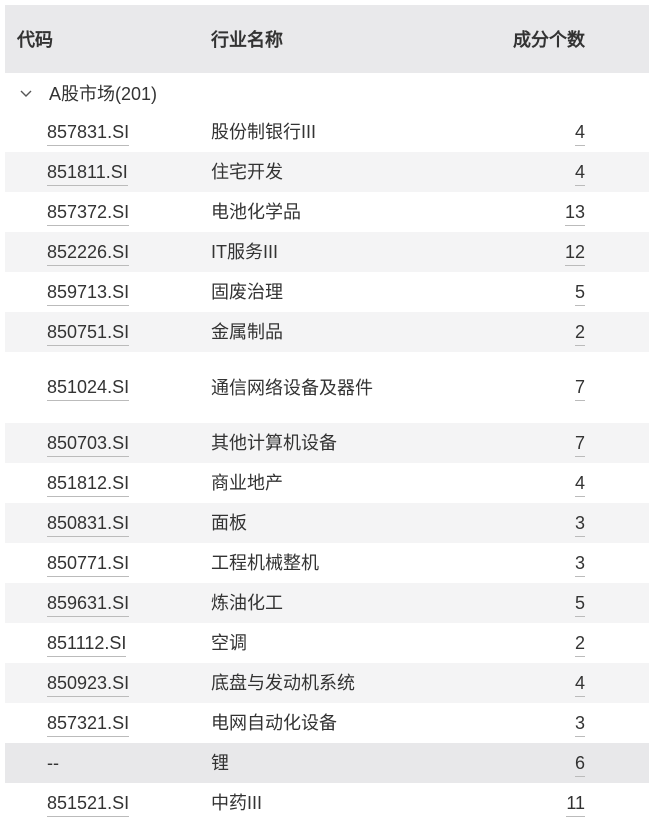 The height and width of the screenshot is (823, 649). I want to click on count-link: 11, so click(575, 804).